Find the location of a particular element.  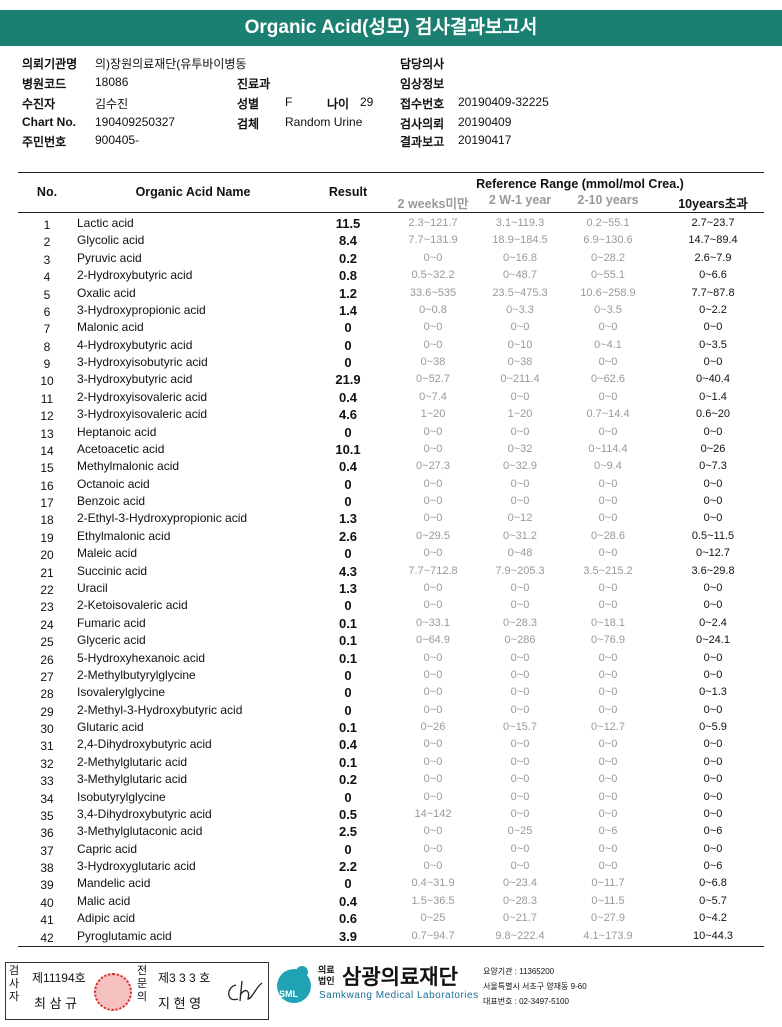

info-label: Chart No. is located at coordinates (49, 122).